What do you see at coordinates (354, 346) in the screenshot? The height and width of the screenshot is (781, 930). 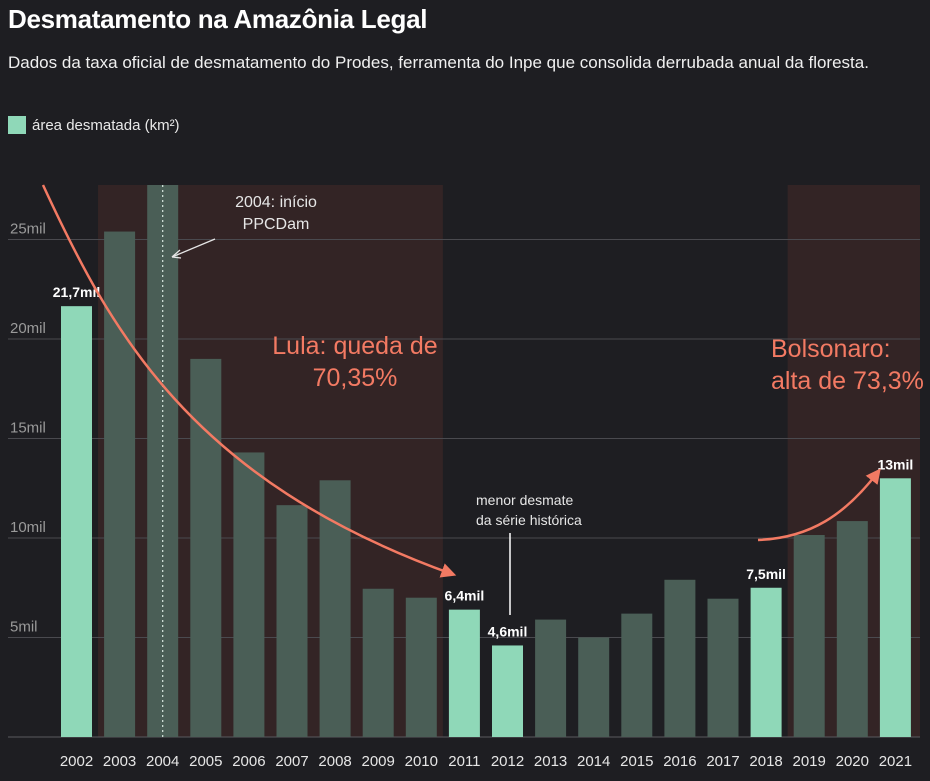 I see `lula-annotation: Lula: queda de` at bounding box center [354, 346].